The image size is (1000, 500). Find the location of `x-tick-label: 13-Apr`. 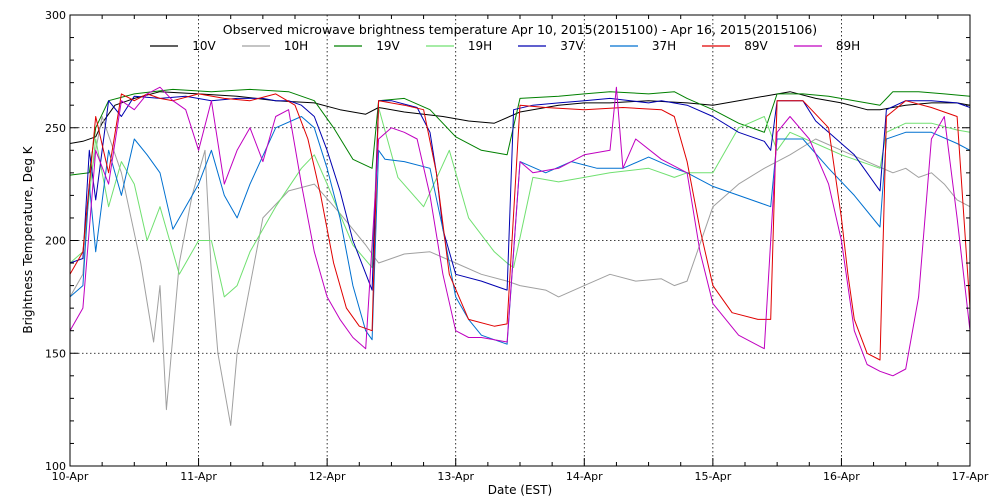

x-tick-label: 13-Apr is located at coordinates (455, 476).